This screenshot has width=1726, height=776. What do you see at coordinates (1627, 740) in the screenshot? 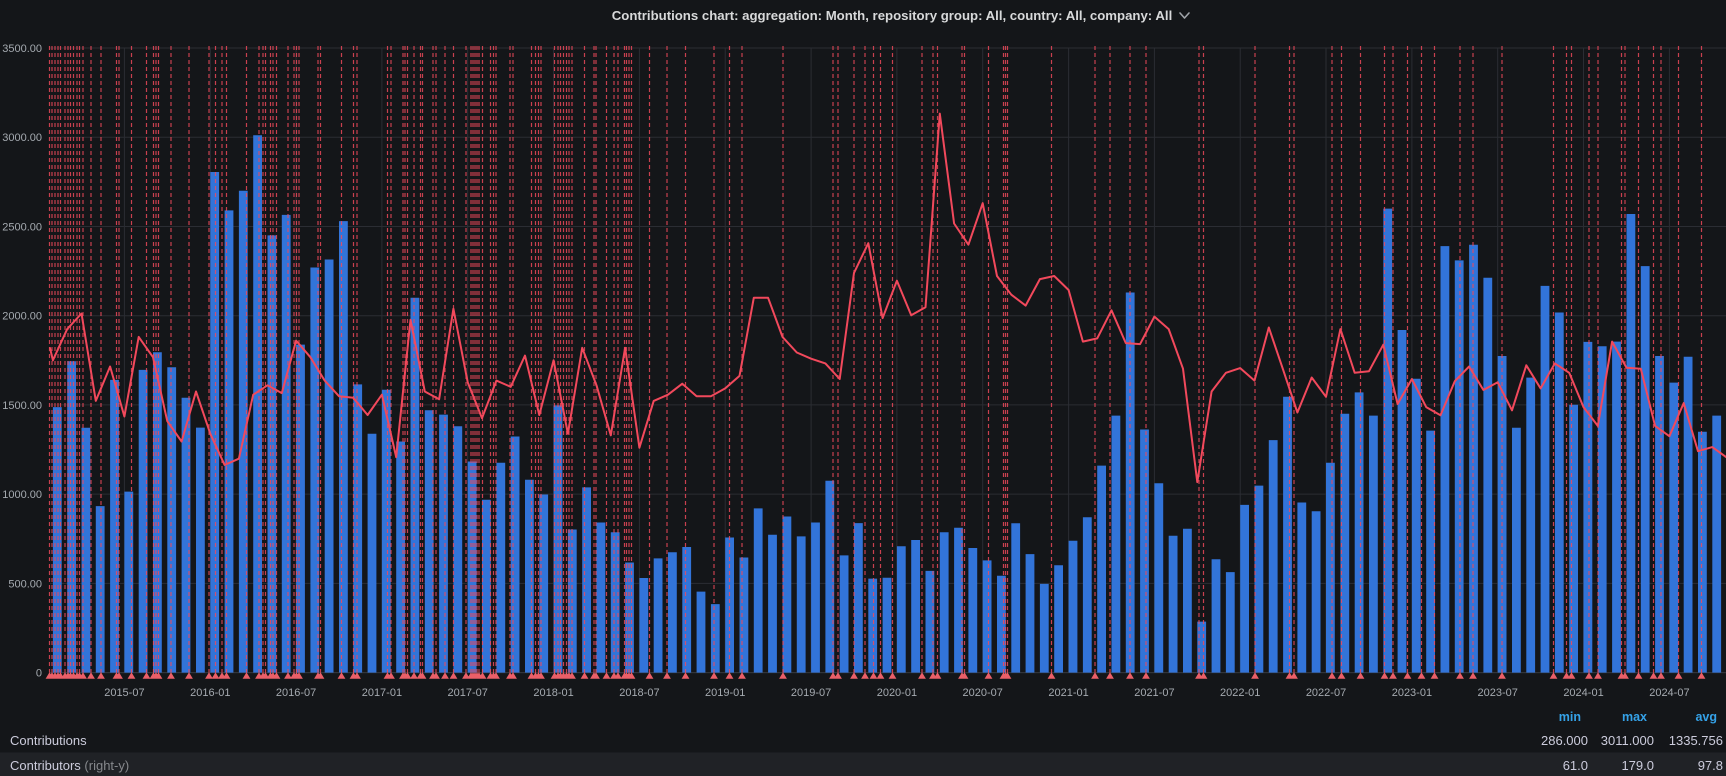
I see `svg-text: 3011.000` at bounding box center [1627, 740].